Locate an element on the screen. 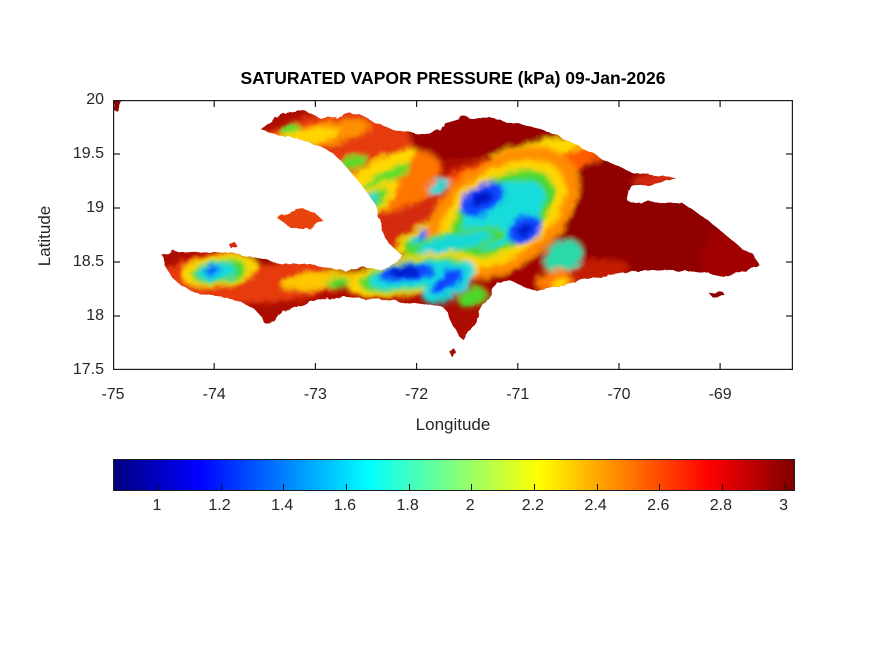 This screenshot has height=656, width=875. region-neiba-cyan is located at coordinates (455, 242).